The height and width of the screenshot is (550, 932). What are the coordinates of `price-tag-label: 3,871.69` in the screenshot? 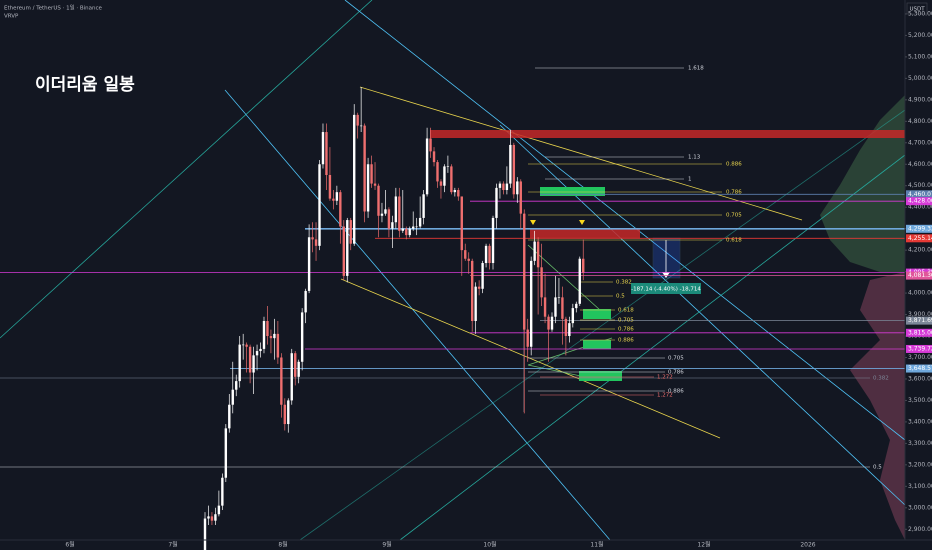 It's located at (920, 320).